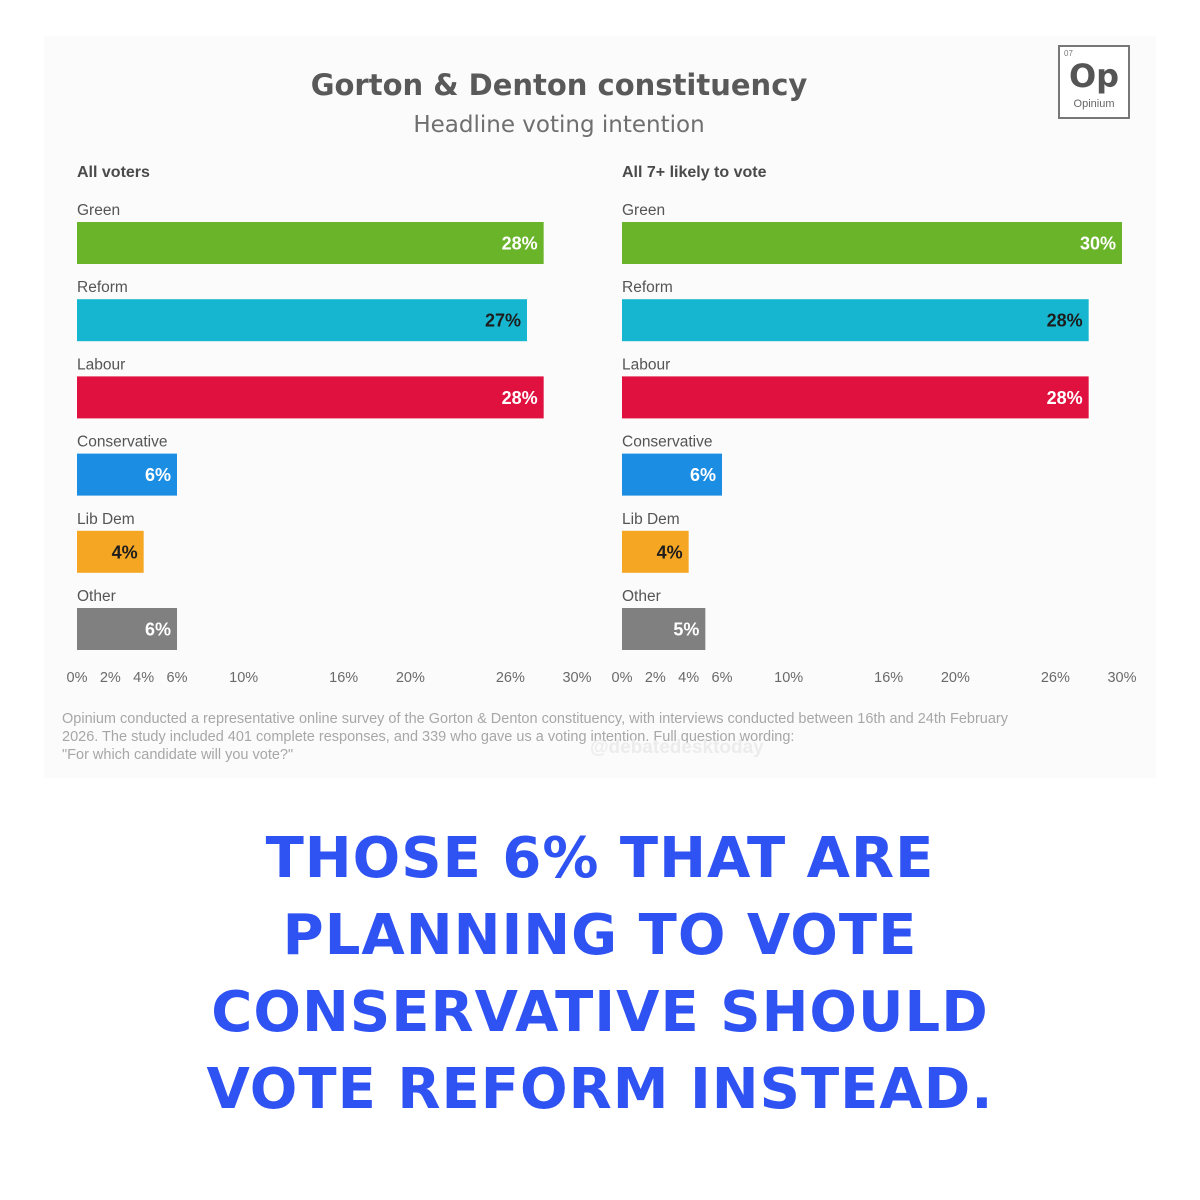 The height and width of the screenshot is (1200, 1200). What do you see at coordinates (600, 935) in the screenshot?
I see `caption-line-2: PLANNING TO VOTE` at bounding box center [600, 935].